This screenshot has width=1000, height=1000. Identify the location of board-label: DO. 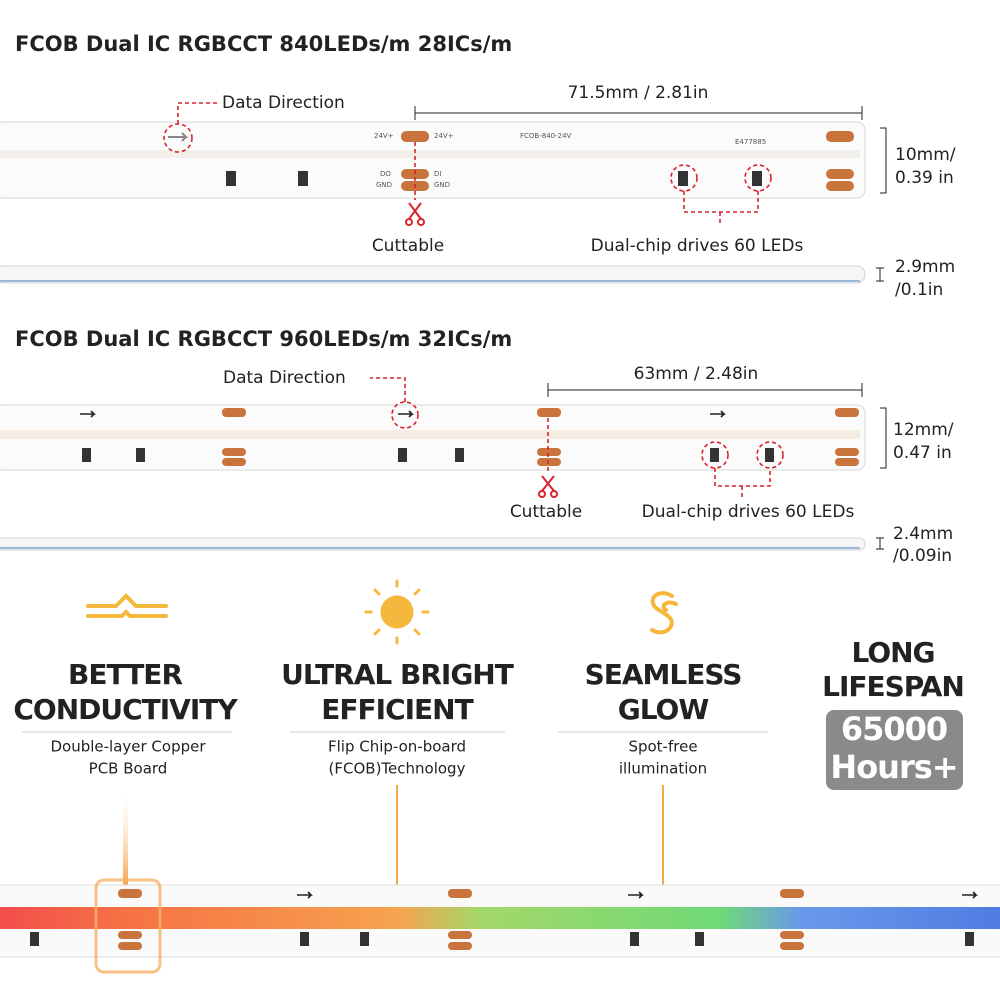
(385, 174).